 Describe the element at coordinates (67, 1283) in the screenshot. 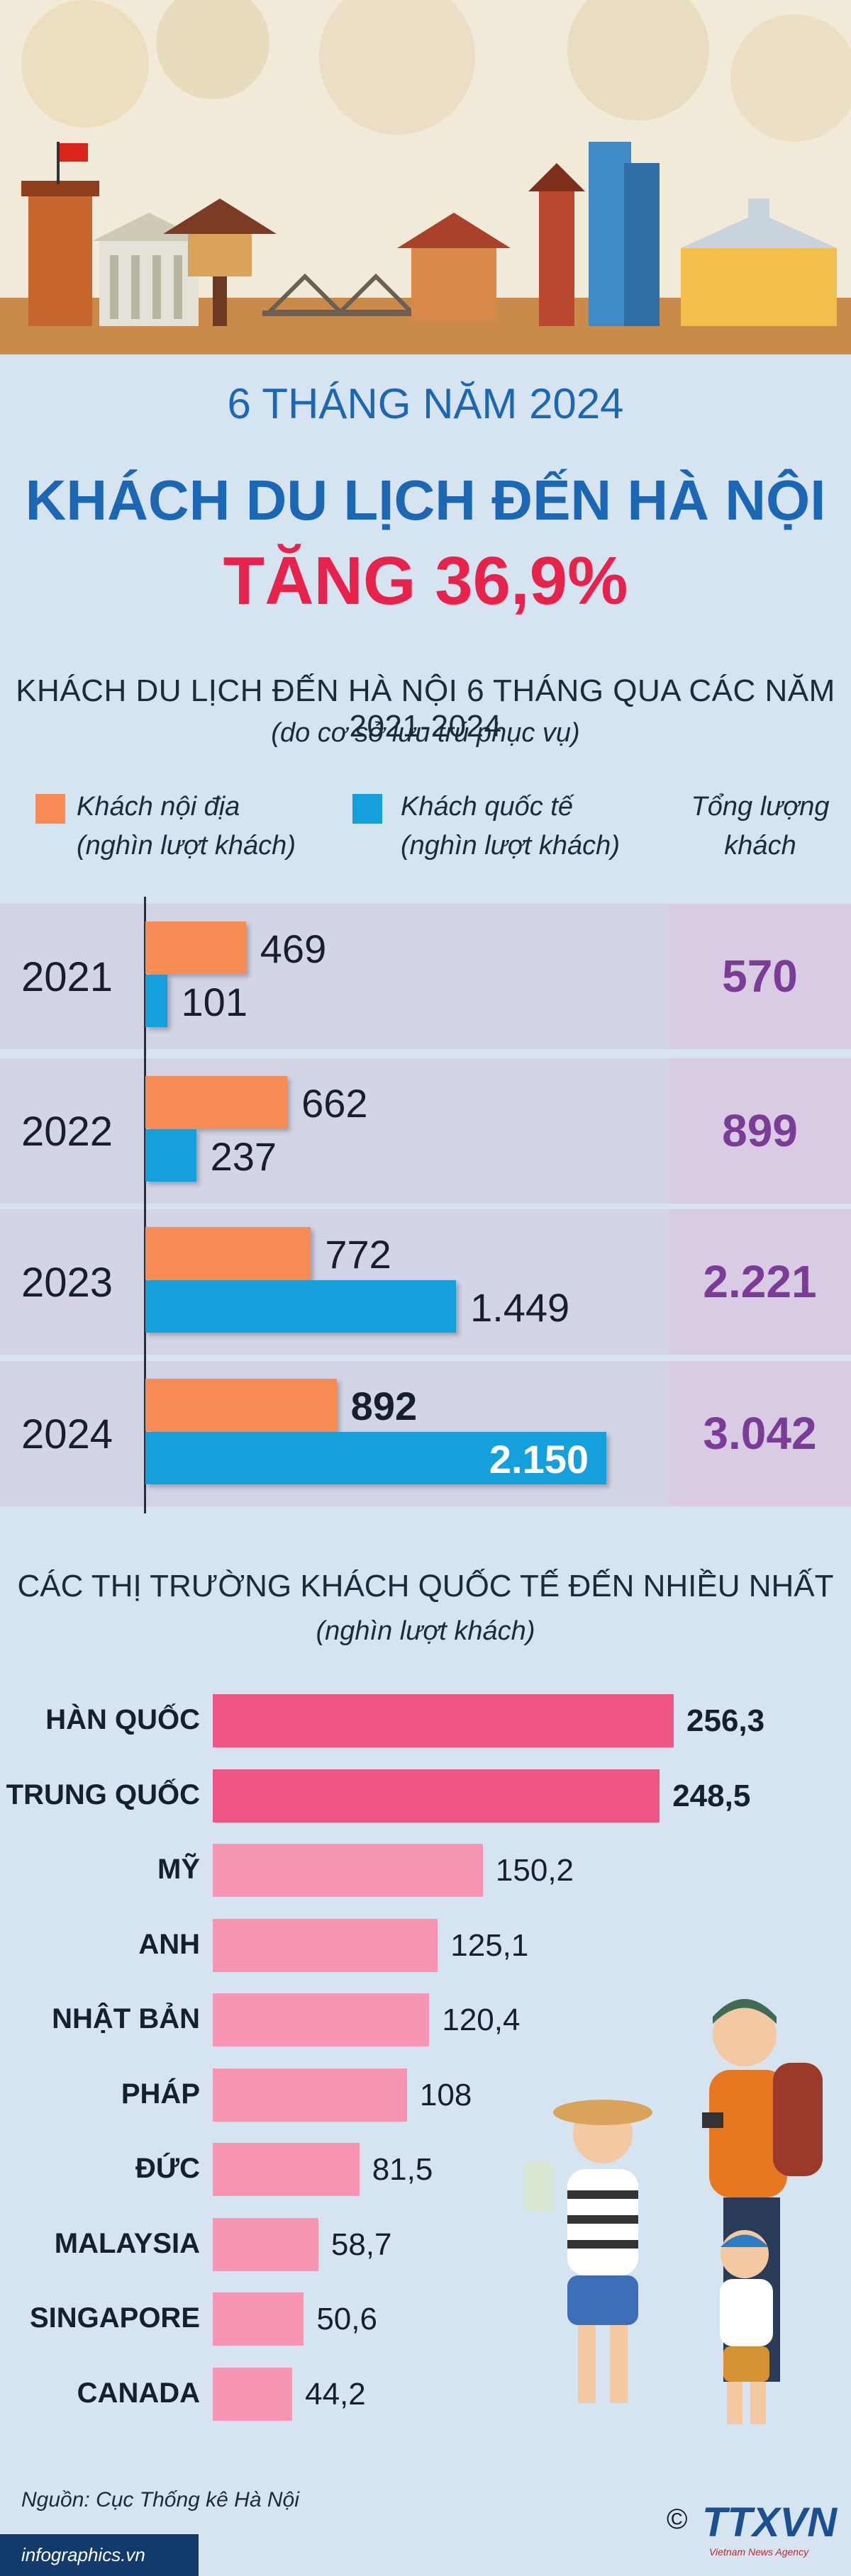

I see `year-label: 2023` at that location.